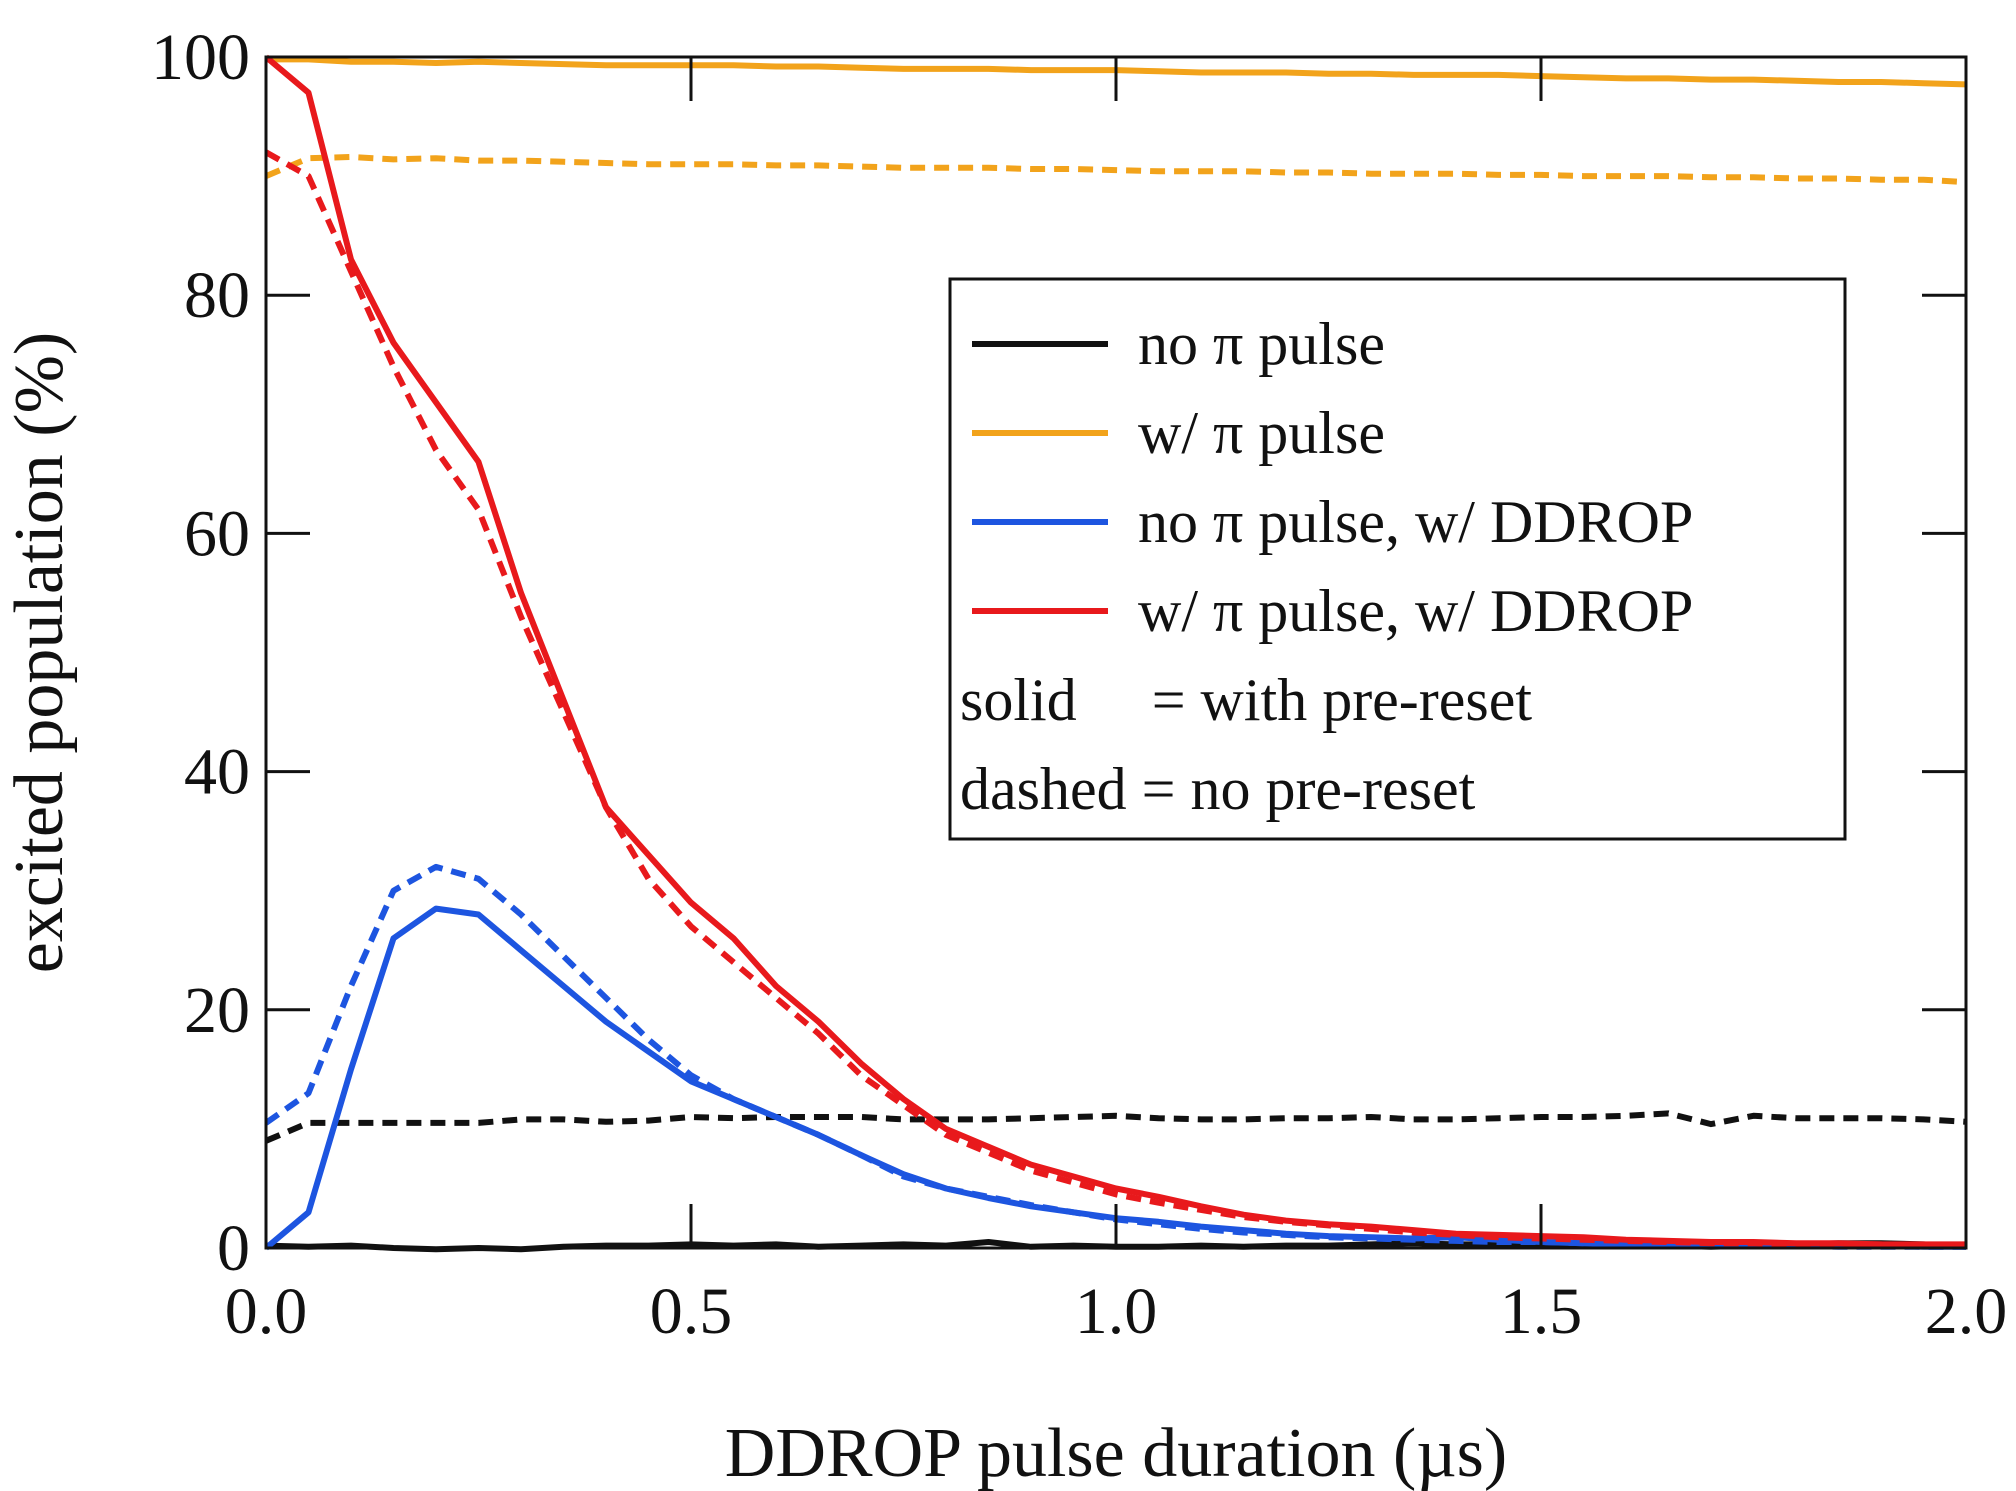 This screenshot has height=1491, width=2016. What do you see at coordinates (233, 1248) in the screenshot?
I see `y-tick-label-0: 0` at bounding box center [233, 1248].